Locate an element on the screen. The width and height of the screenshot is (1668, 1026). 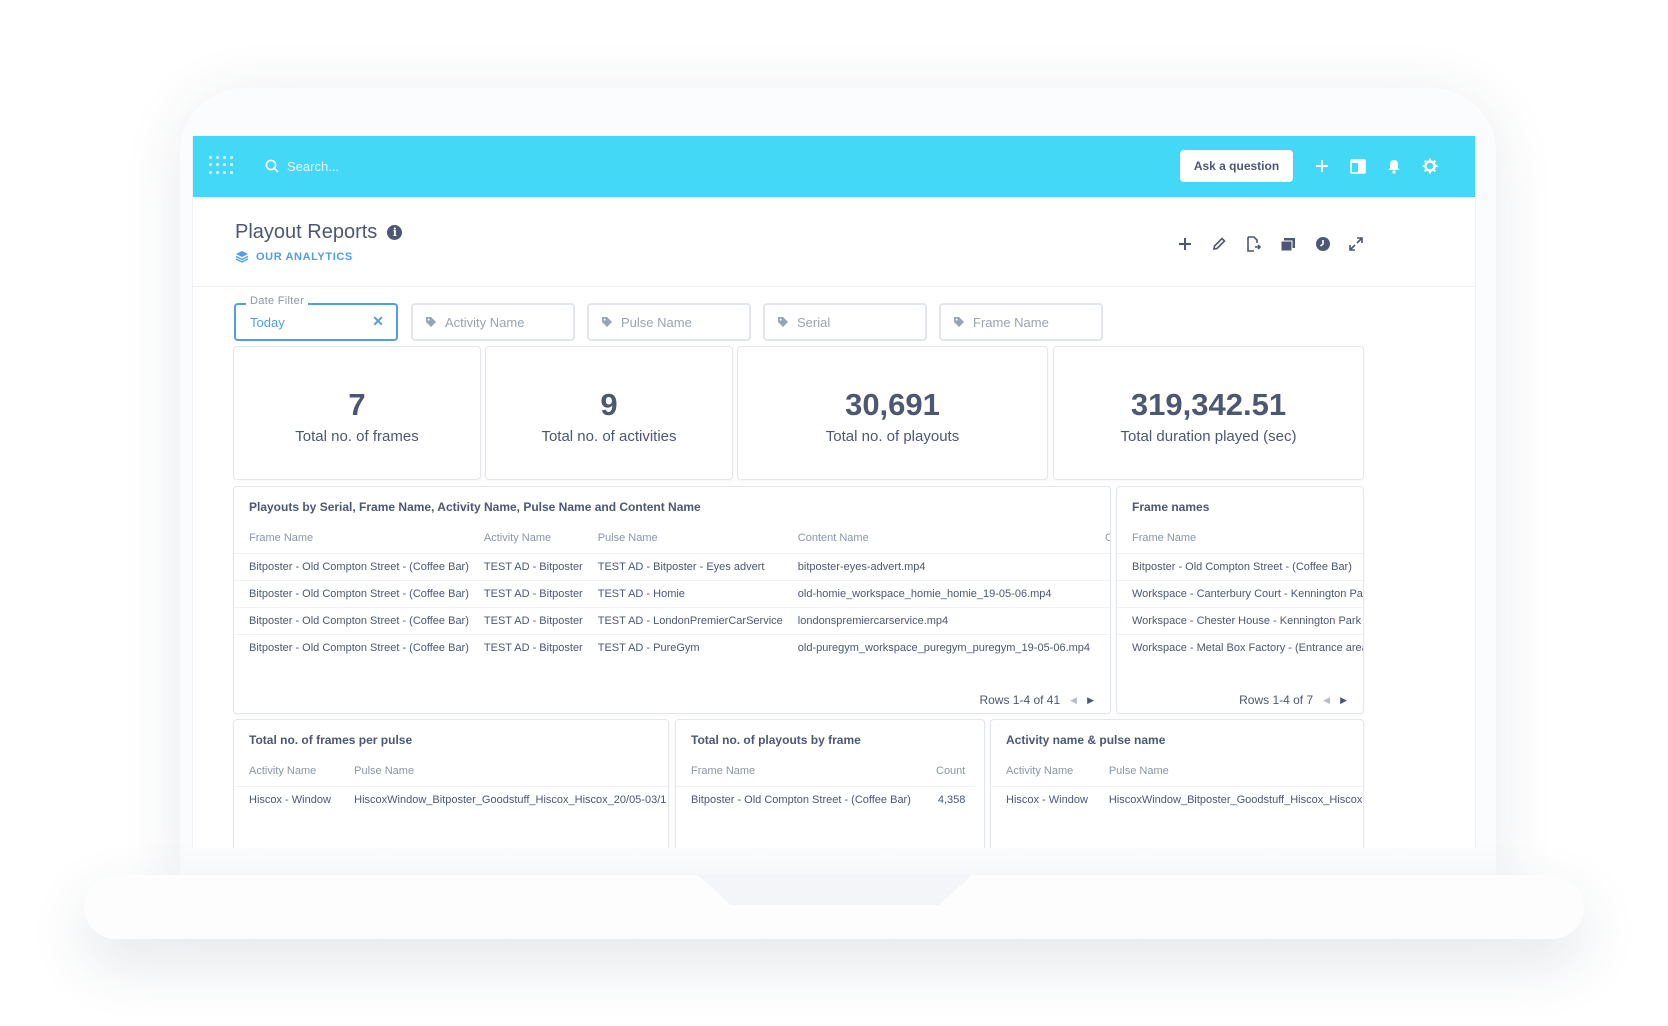
pencil-icon is located at coordinates (1219, 244).